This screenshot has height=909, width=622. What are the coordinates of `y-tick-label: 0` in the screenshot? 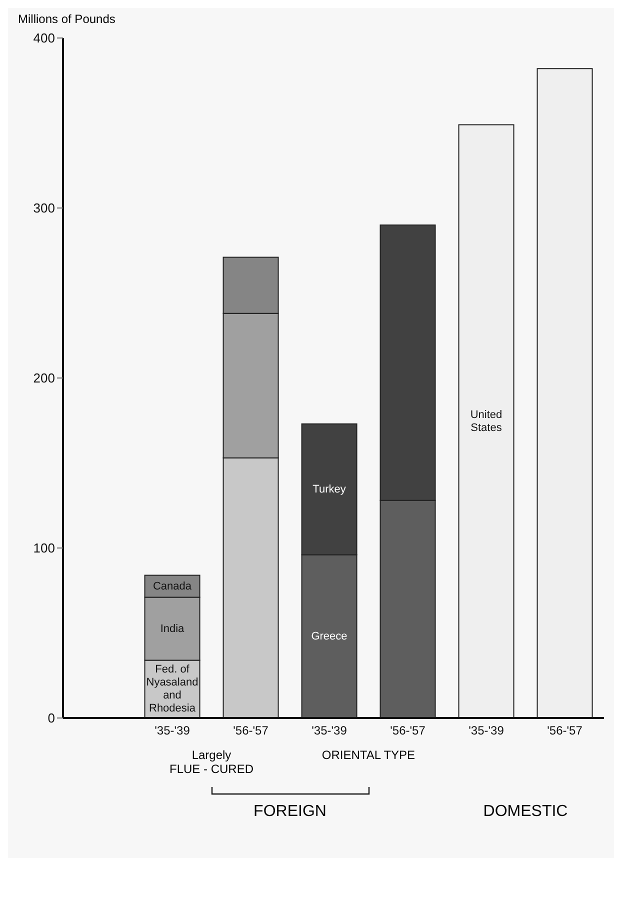 It's located at (51, 718).